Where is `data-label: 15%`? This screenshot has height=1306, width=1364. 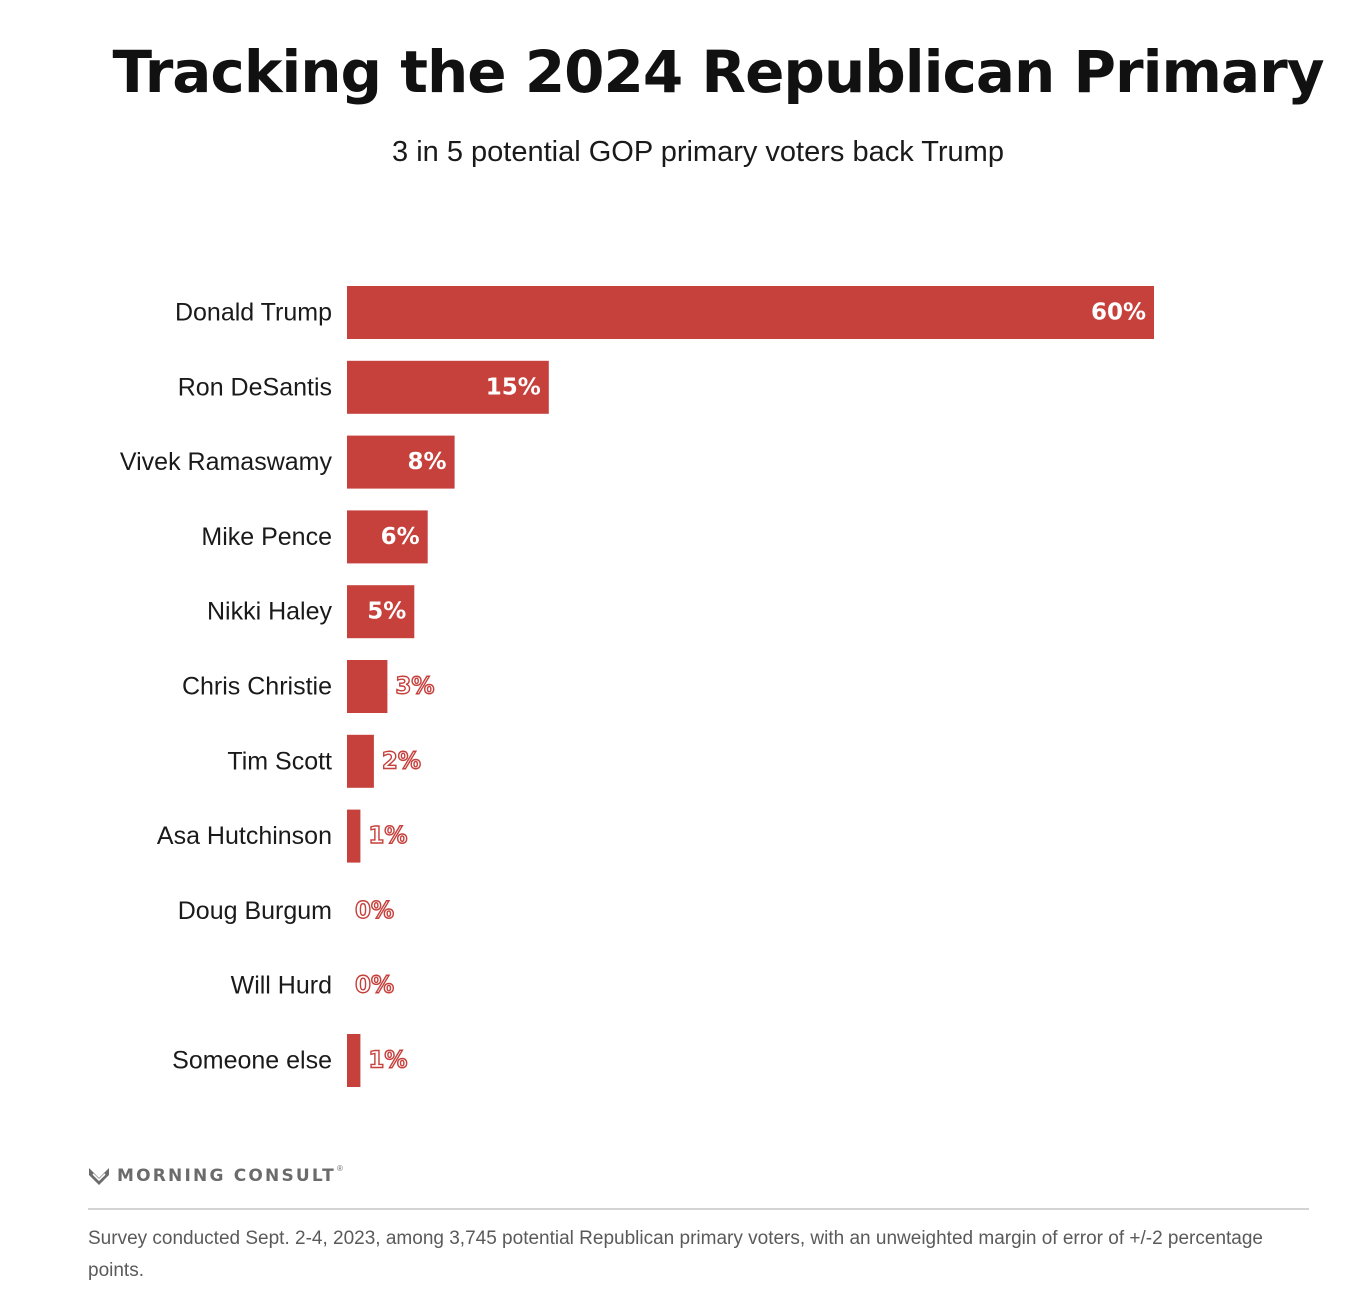 data-label: 15% is located at coordinates (513, 387).